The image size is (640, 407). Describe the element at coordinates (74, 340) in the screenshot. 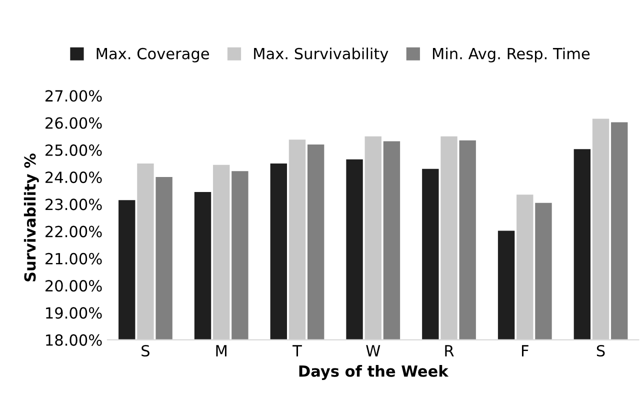

I see `y-tick-label: 18.00%` at that location.